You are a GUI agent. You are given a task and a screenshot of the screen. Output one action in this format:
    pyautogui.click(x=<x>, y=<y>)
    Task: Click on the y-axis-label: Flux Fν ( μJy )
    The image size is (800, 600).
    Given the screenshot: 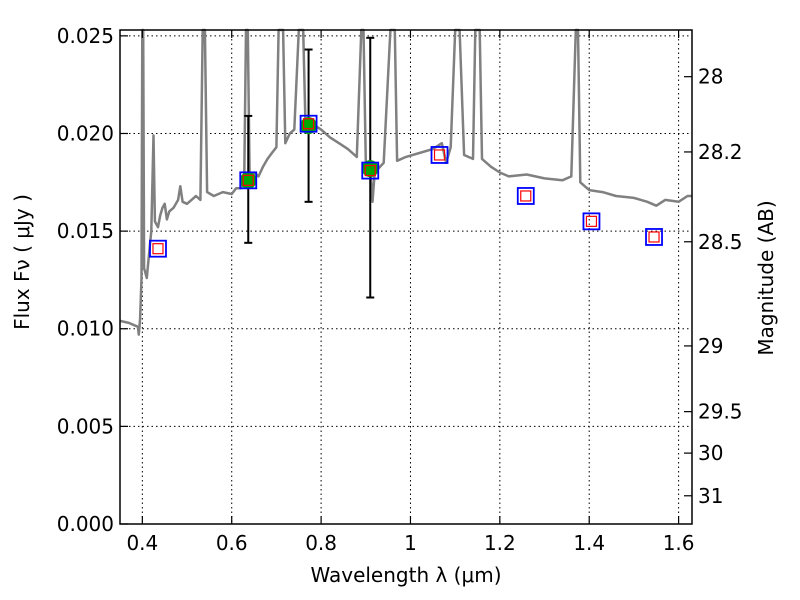 What is the action you would take?
    pyautogui.click(x=22, y=262)
    